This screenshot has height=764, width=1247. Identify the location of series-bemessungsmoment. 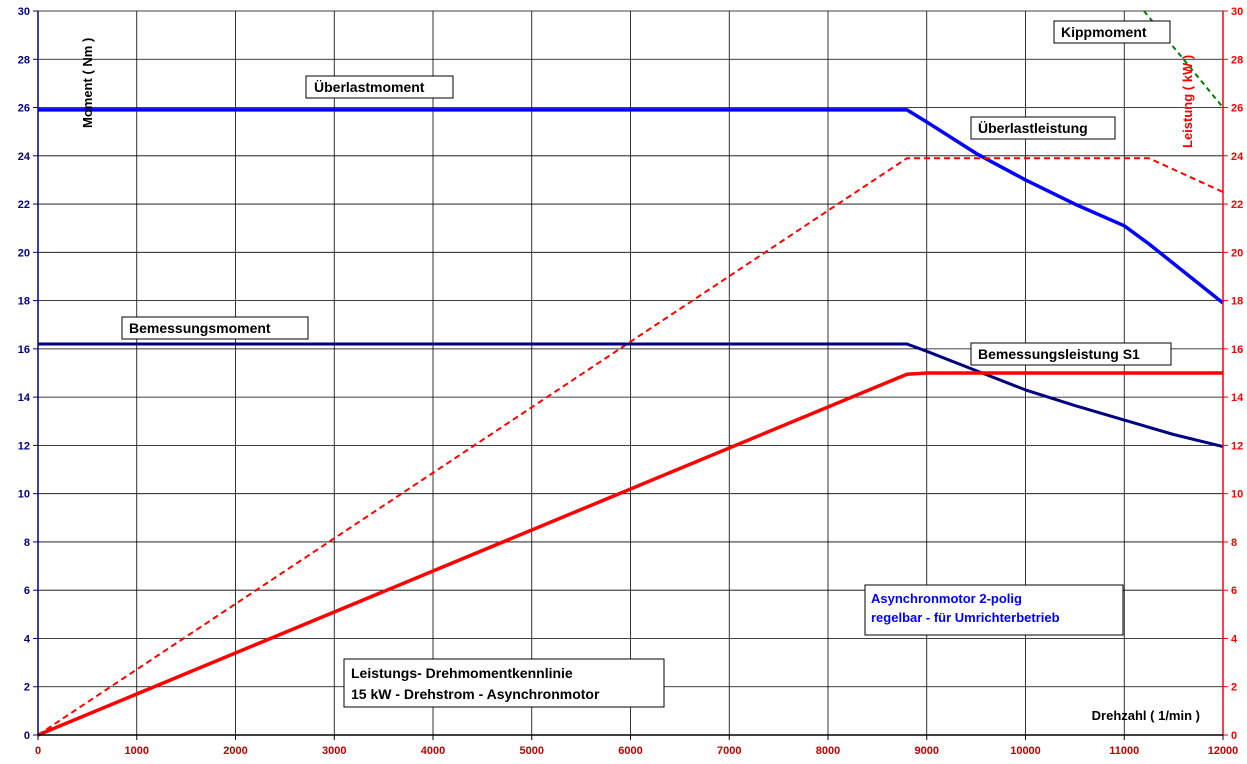
(631, 395).